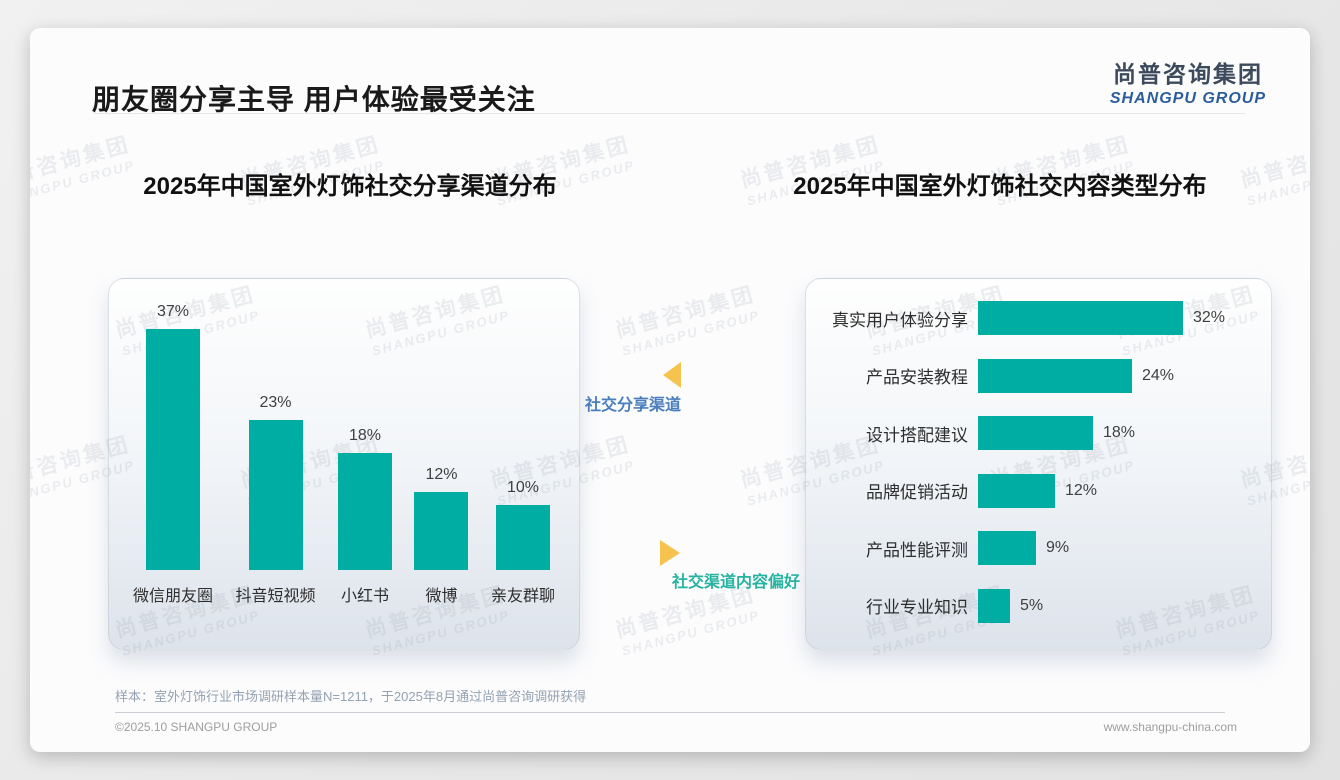 This screenshot has height=780, width=1340. I want to click on bar-value-label: 5%, so click(1032, 605).